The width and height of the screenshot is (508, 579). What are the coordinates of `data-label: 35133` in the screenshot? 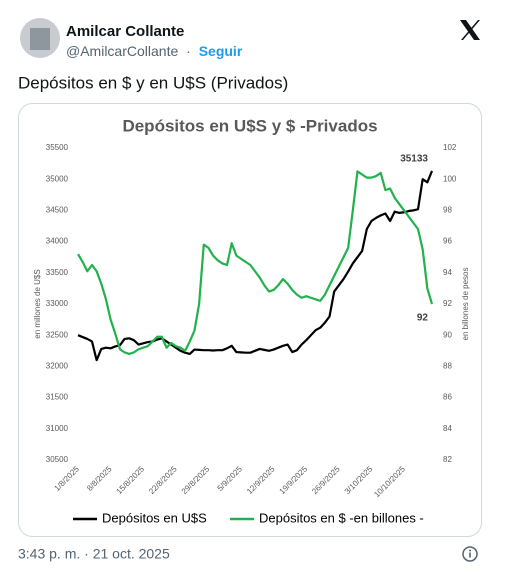 It's located at (414, 159).